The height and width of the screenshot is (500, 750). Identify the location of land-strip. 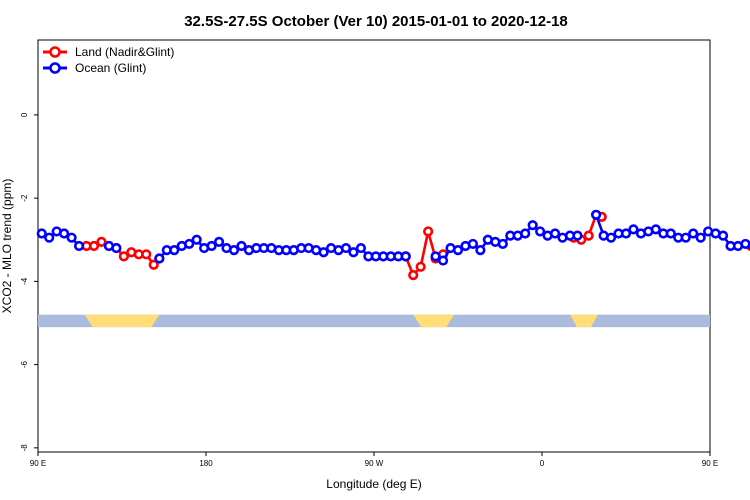
(374, 321).